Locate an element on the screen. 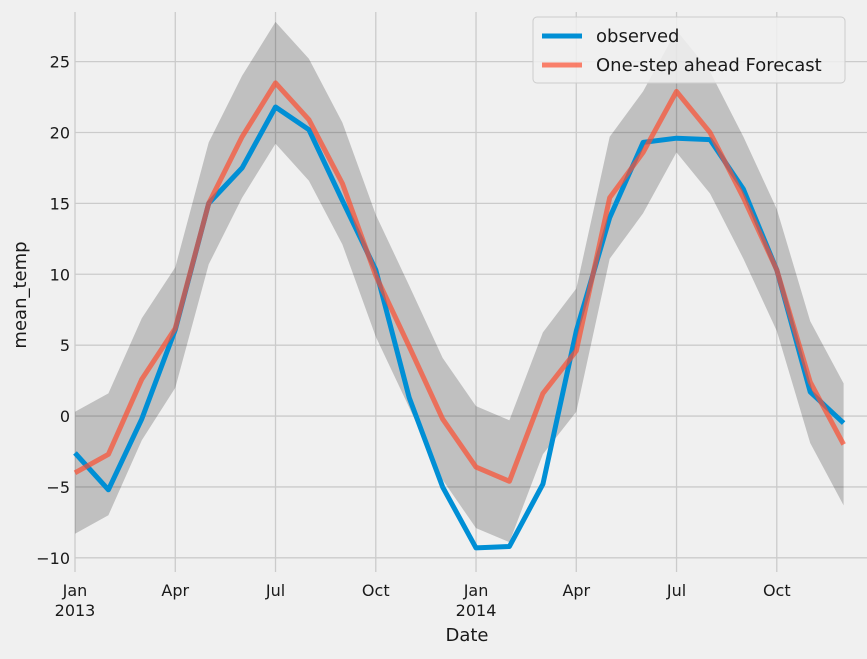 This screenshot has width=867, height=659. x-tick-sublabel: 2014 is located at coordinates (476, 610).